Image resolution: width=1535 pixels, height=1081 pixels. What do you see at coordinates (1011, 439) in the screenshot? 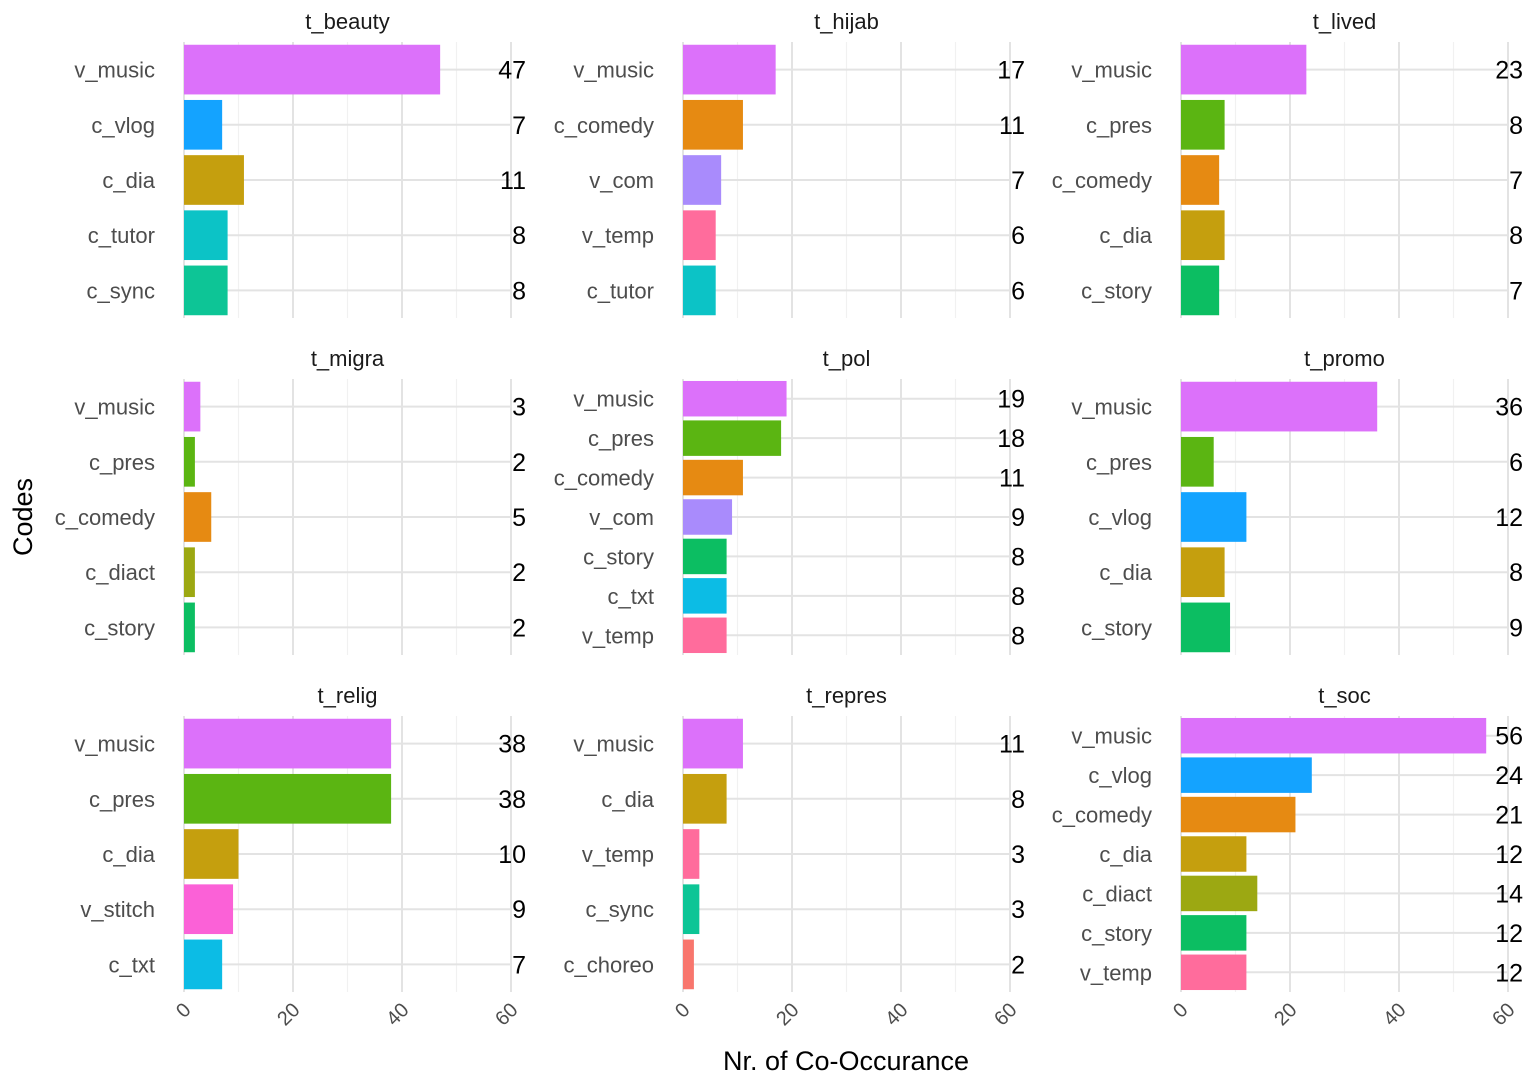
I see `value-label: 18` at bounding box center [1011, 439].